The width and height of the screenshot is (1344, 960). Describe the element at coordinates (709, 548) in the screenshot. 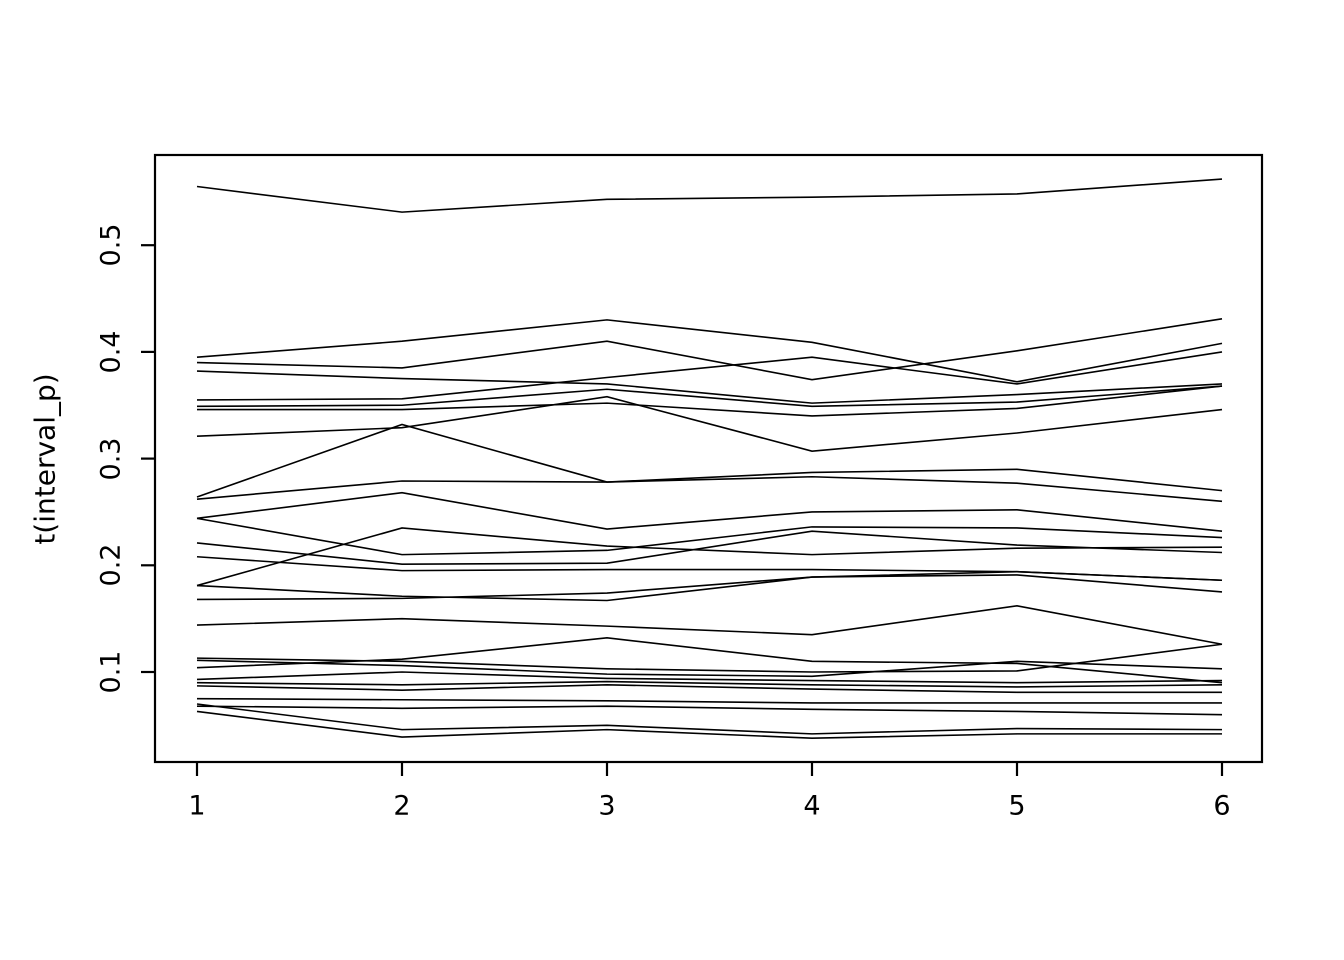

I see `series-s13` at that location.